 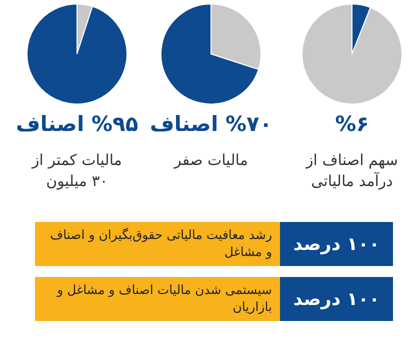 What do you see at coordinates (157, 244) in the screenshot?
I see `text: رشد معافیت مالیاتی حقوق‌بگیران و اصناف و مشاغل` at bounding box center [157, 244].